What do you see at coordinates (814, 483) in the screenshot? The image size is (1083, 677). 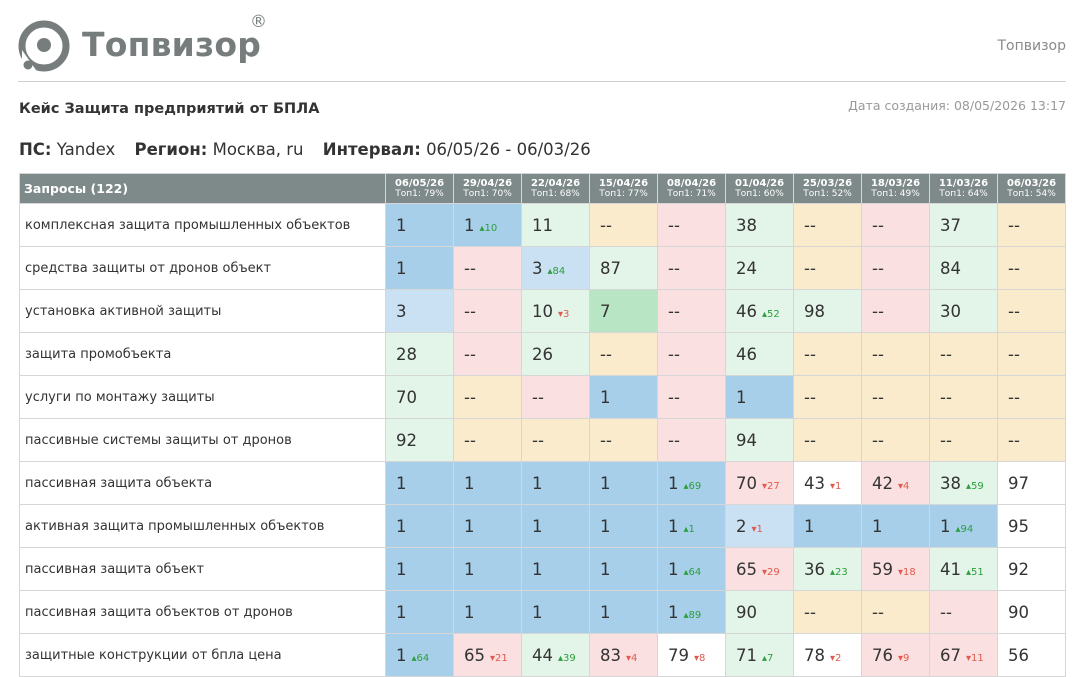 I see `position-value: 43` at bounding box center [814, 483].